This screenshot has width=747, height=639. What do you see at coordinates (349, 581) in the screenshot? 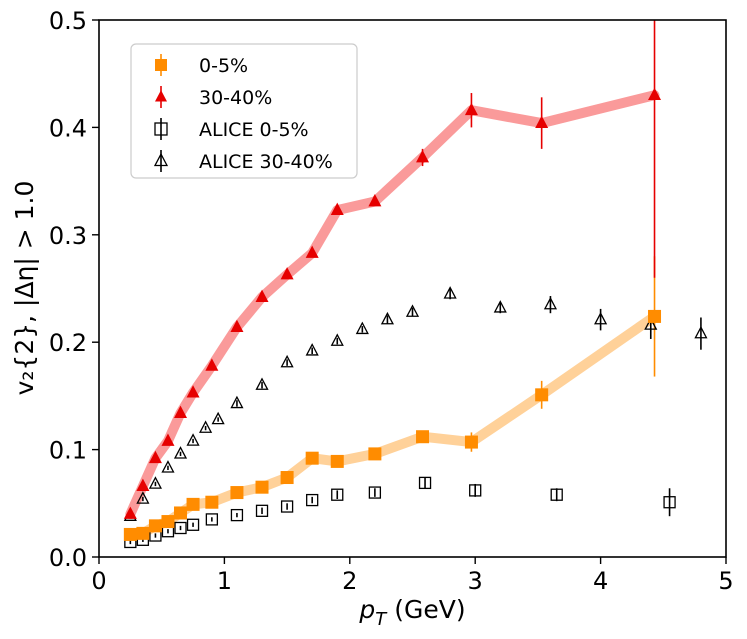
I see `x-tick-label: 2` at bounding box center [349, 581].